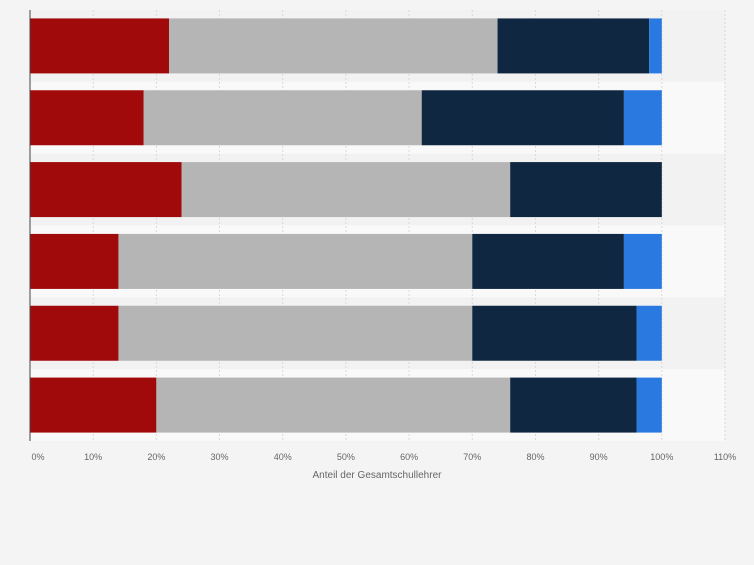 The height and width of the screenshot is (565, 754). I want to click on x-tick-label: 110%, so click(725, 457).